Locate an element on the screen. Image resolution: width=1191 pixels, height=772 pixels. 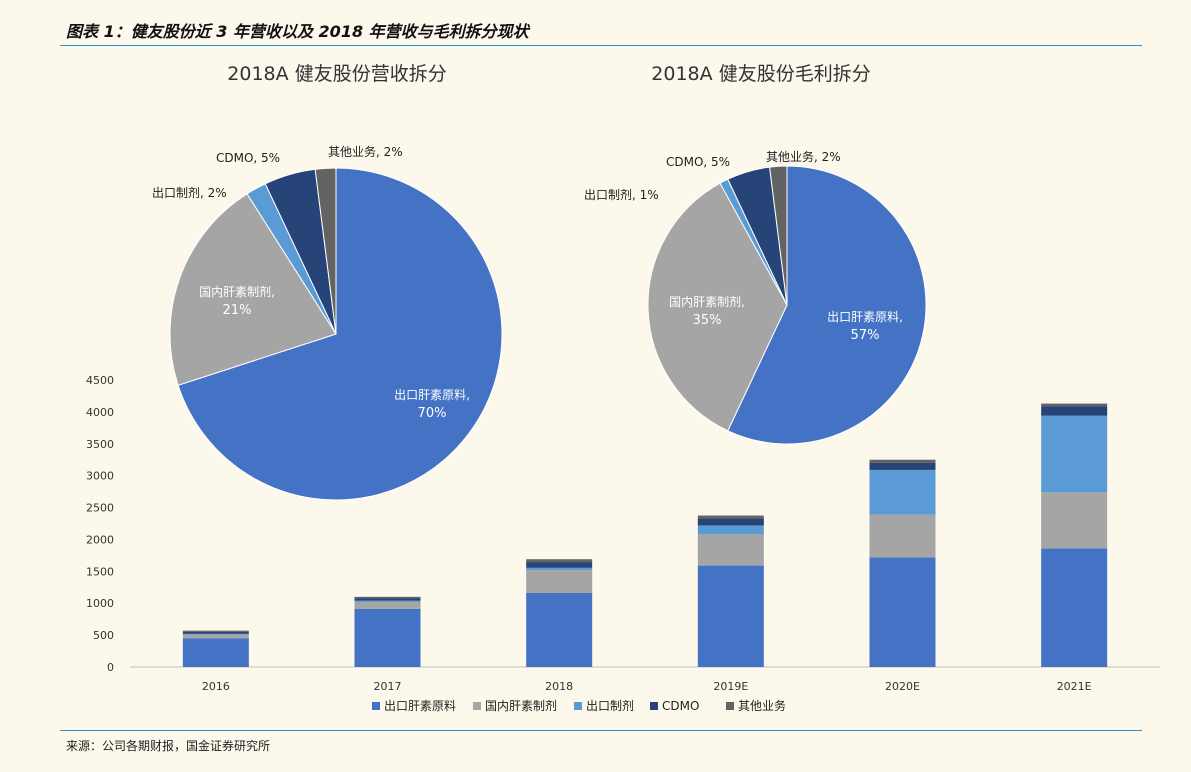
pie-value-label: 57% is located at coordinates (865, 335).